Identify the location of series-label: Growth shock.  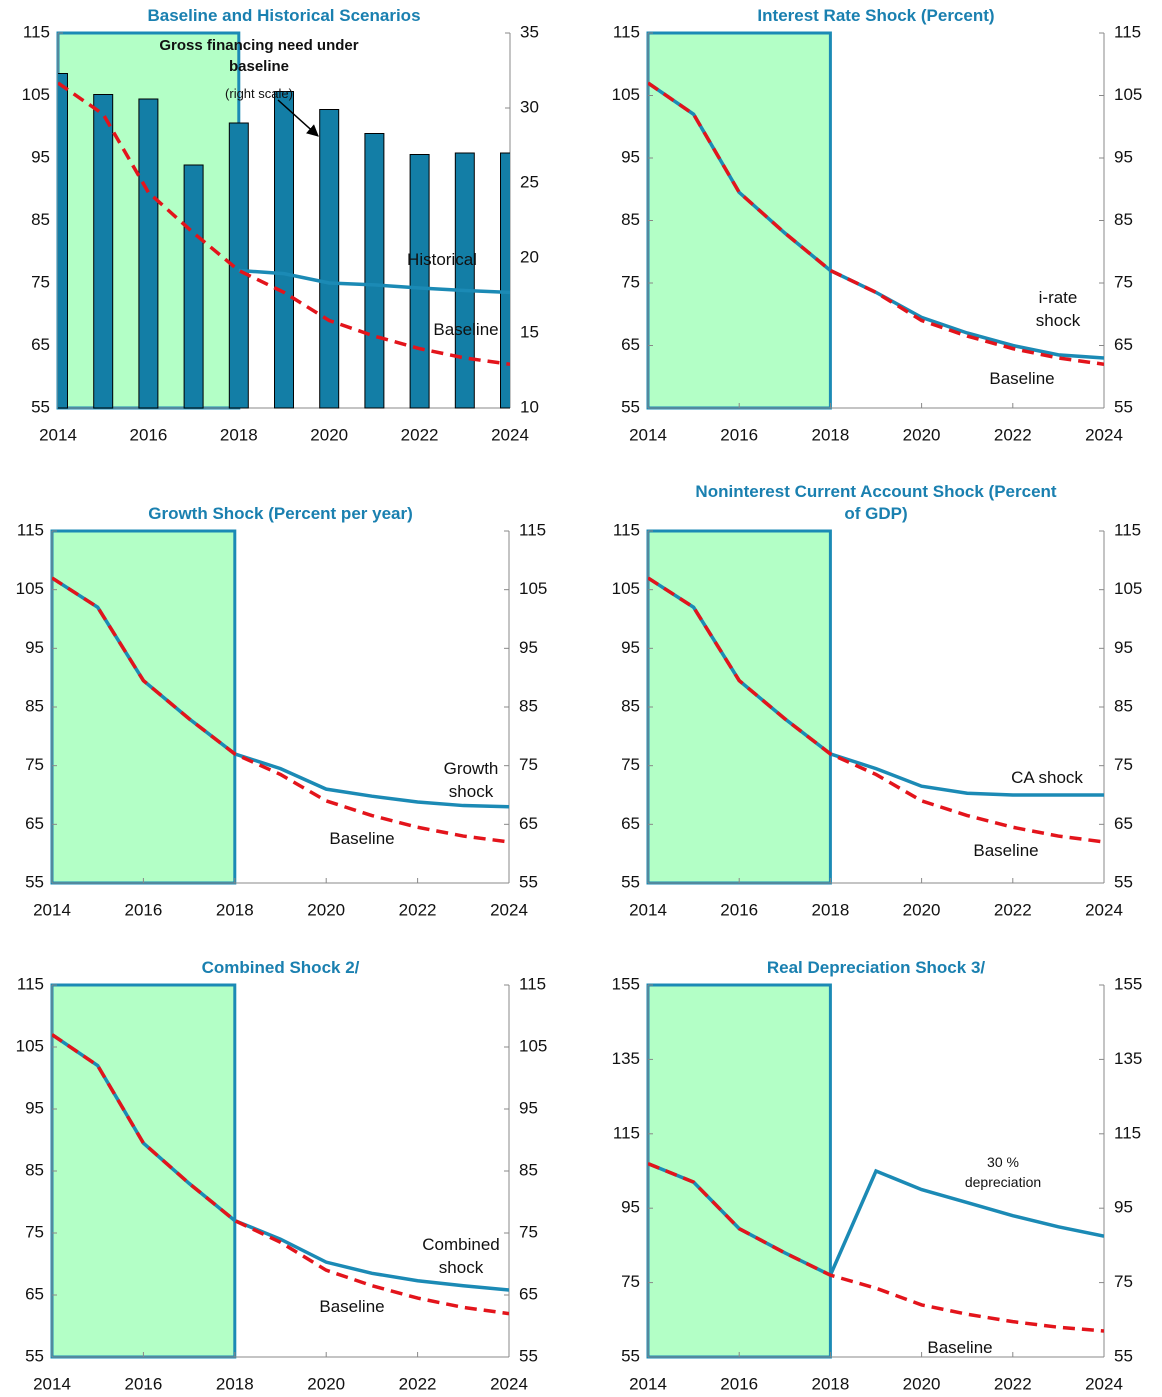
(471, 780).